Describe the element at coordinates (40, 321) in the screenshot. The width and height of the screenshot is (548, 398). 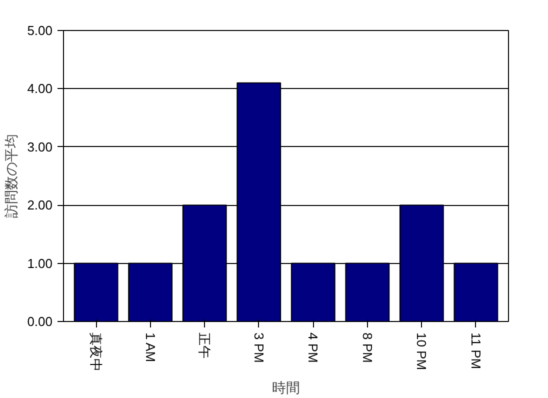
I see `y-tick-label: 0.00` at that location.